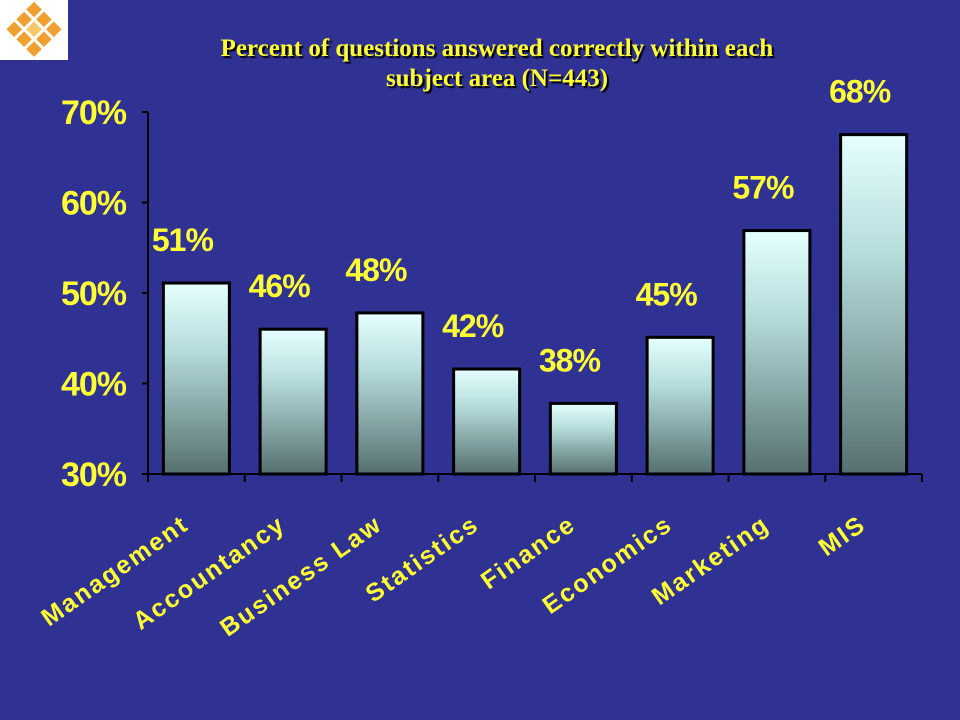  What do you see at coordinates (94, 113) in the screenshot?
I see `y-tick-label: 70%` at bounding box center [94, 113].